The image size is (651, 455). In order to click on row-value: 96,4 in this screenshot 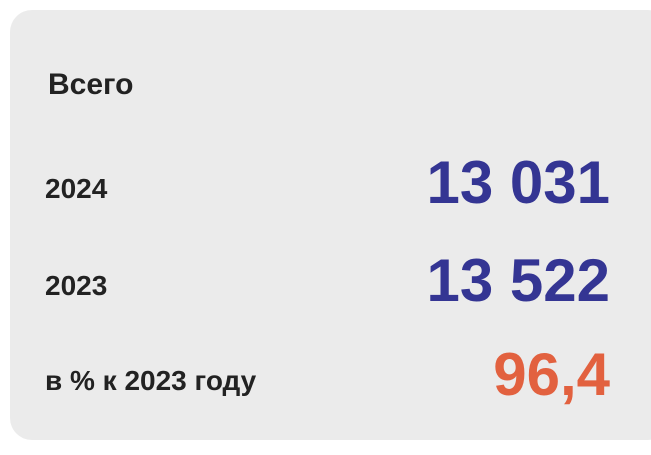, I will do `click(551, 374)`.